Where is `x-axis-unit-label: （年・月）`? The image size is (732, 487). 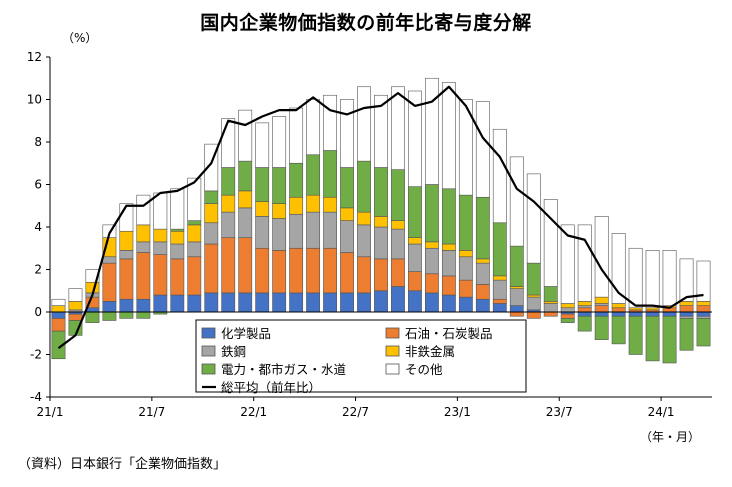 x-axis-unit-label: （年・月） is located at coordinates (670, 437).